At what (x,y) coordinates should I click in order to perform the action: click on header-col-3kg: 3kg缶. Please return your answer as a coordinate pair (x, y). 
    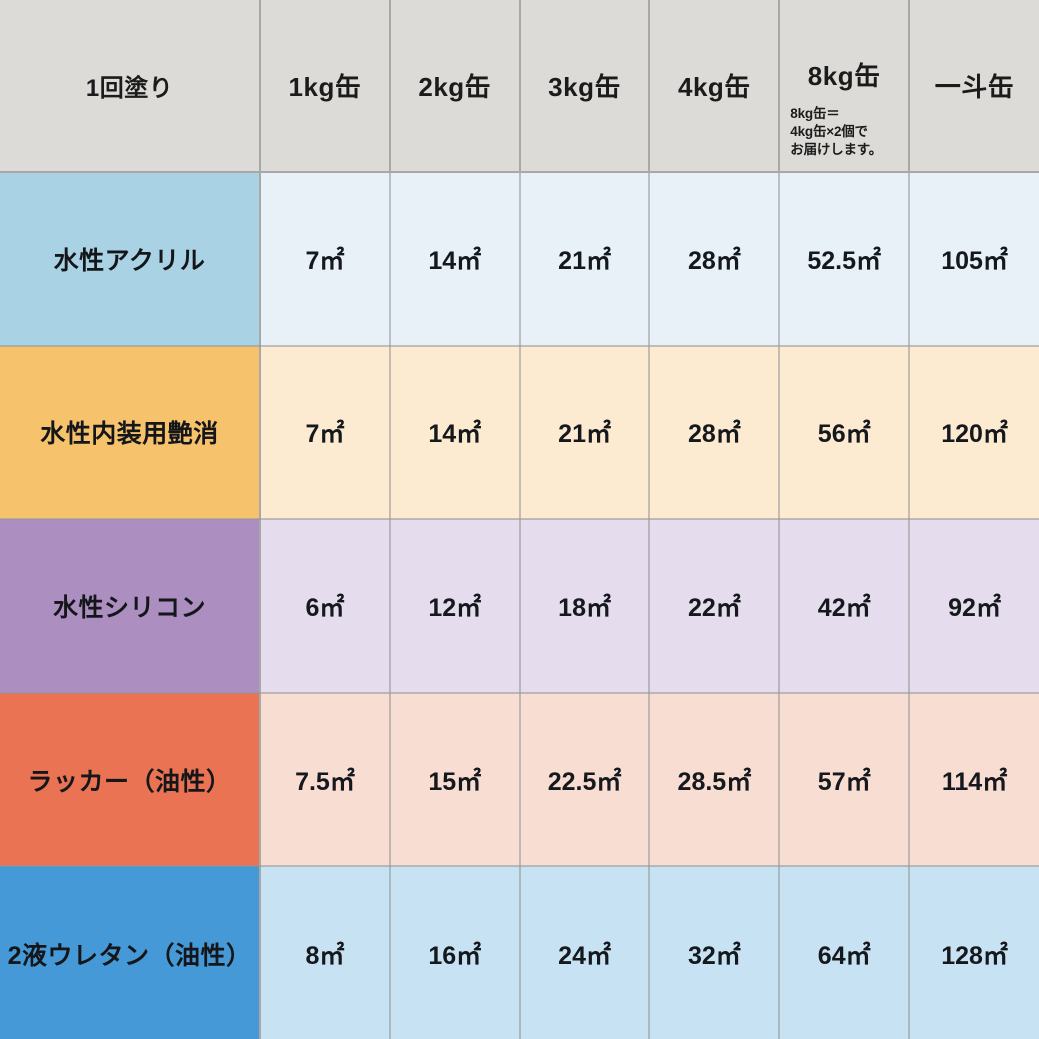
    Looking at the image, I should click on (585, 86).